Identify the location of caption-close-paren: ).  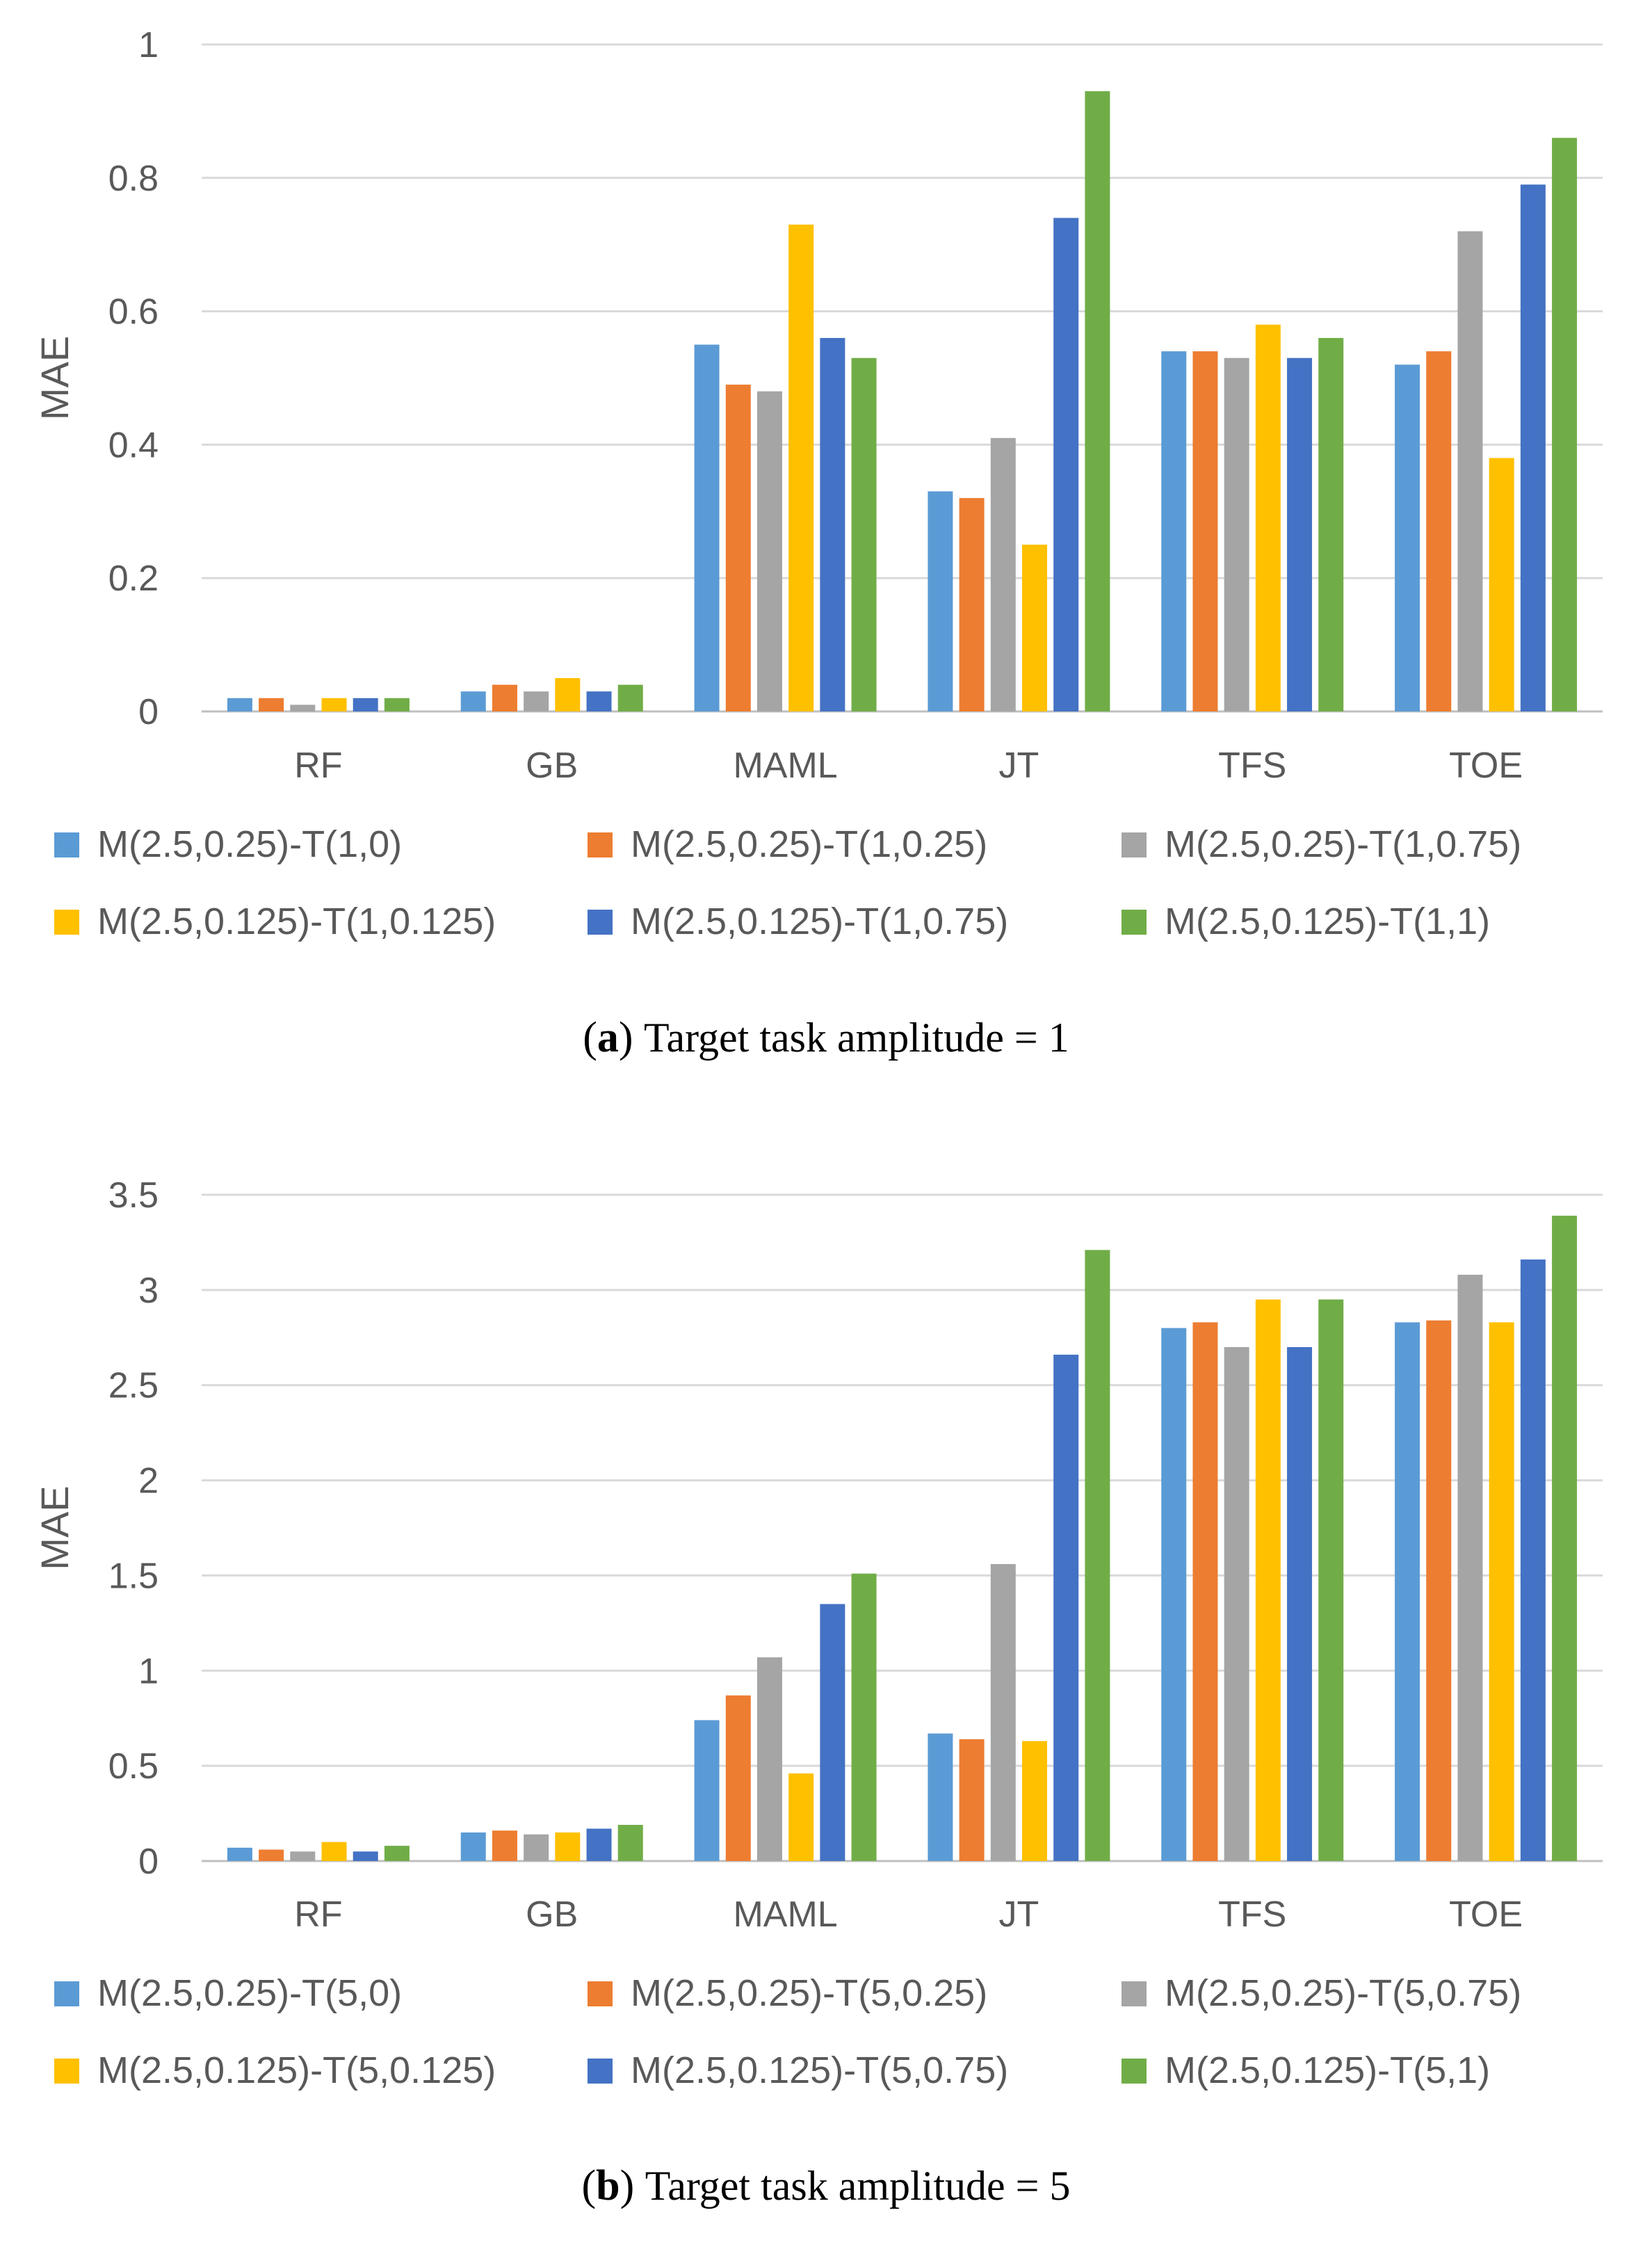
(631, 1037).